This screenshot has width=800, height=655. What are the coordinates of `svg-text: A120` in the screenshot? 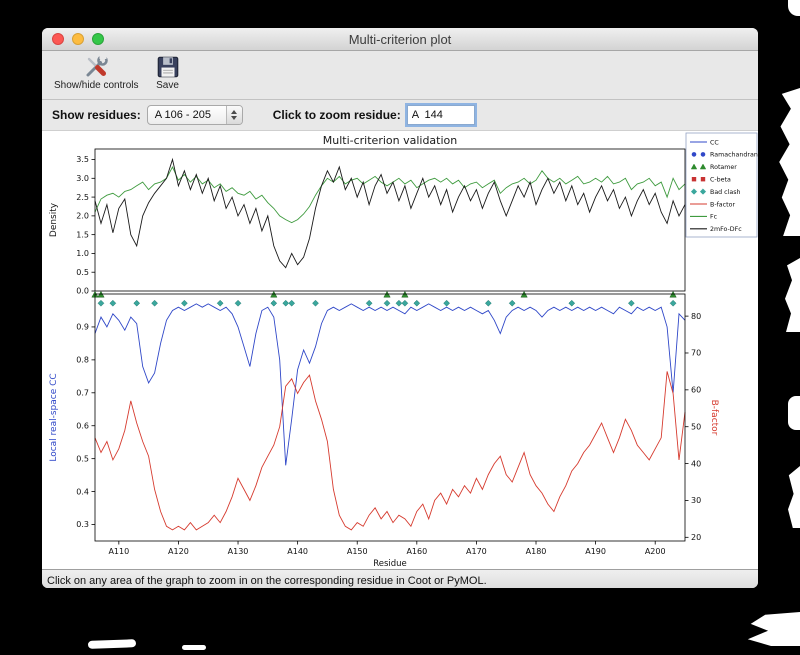 It's located at (178, 551).